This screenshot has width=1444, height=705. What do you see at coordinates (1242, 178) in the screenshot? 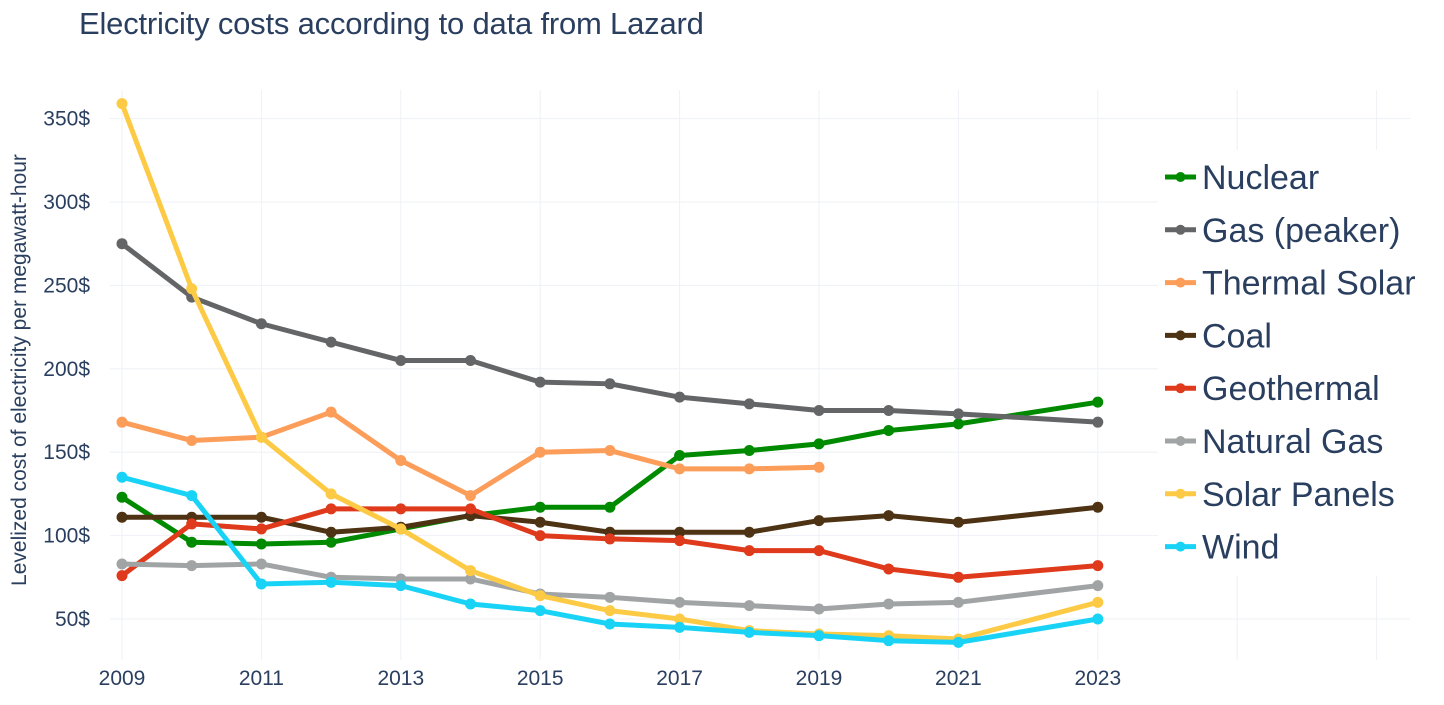
I see `legend-item-nuclear: Nuclear` at bounding box center [1242, 178].